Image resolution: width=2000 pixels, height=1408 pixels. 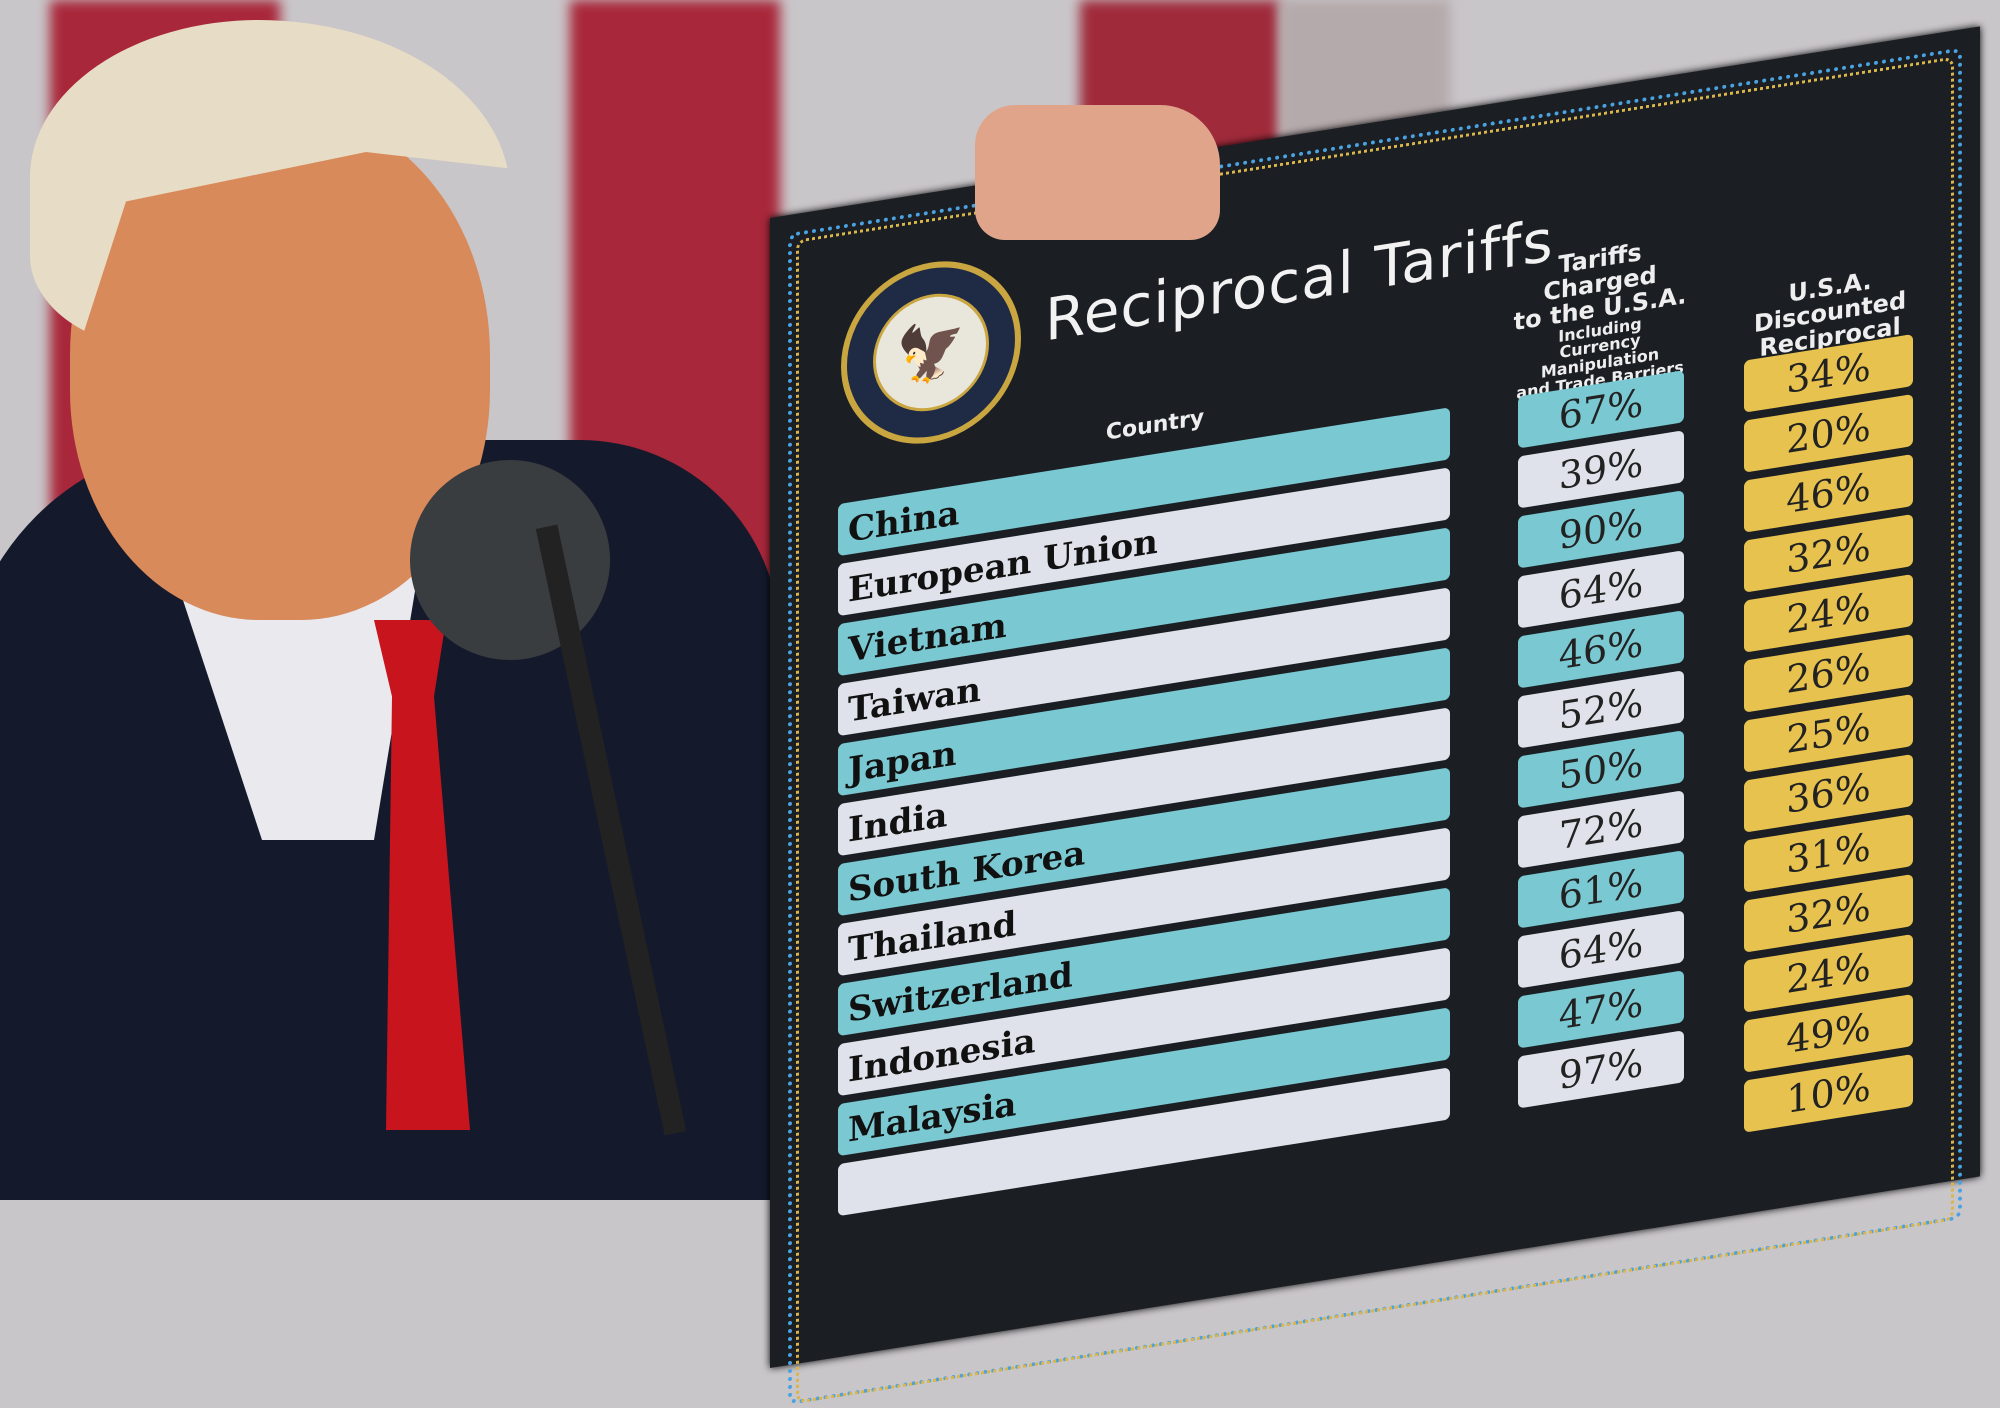 I want to click on eagle-icon: 🦅, so click(x=931, y=352).